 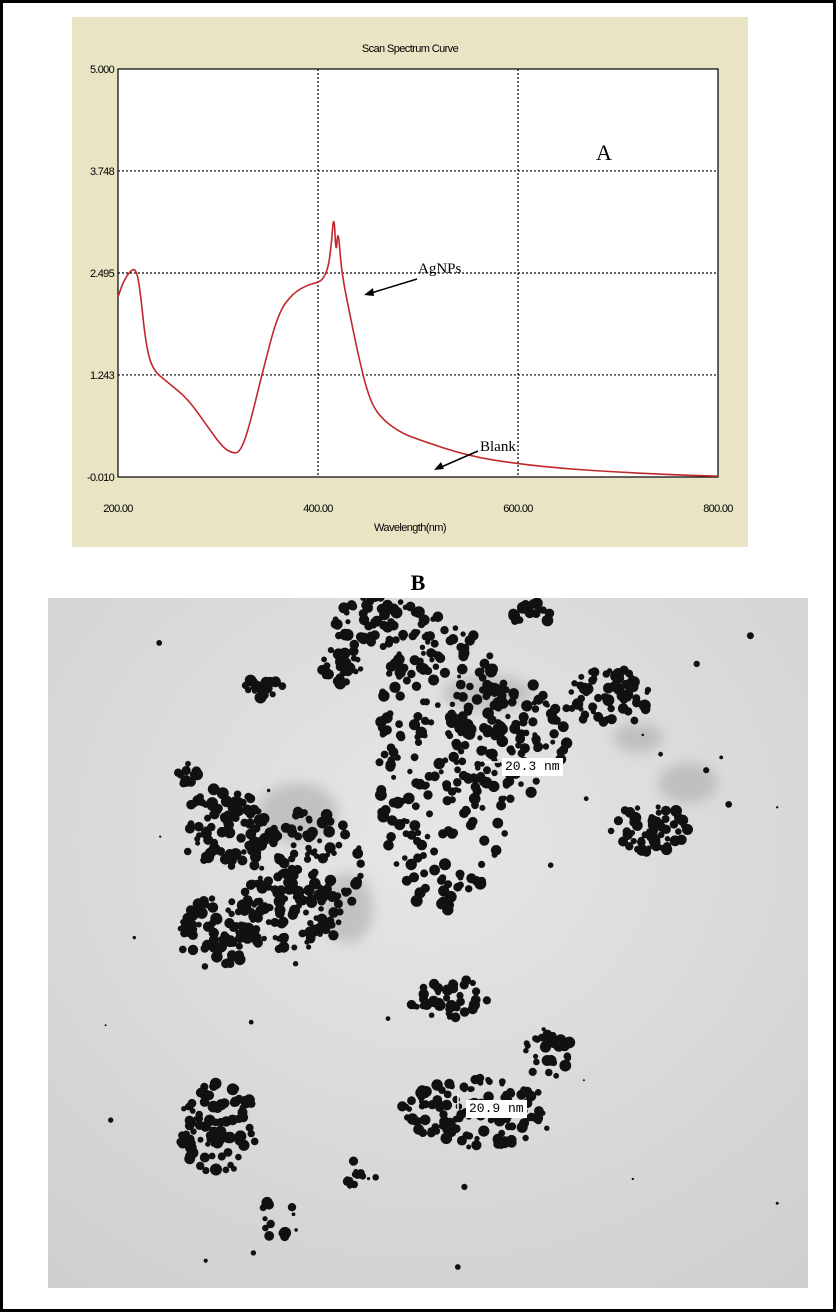 What do you see at coordinates (498, 447) in the screenshot?
I see `annotation-blank: Blank` at bounding box center [498, 447].